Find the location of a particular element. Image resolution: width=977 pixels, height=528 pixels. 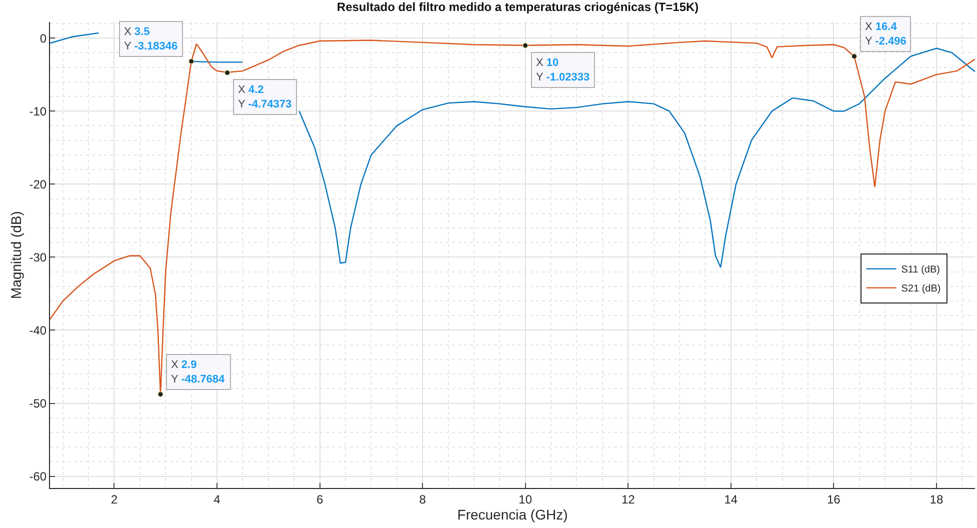

annotation: X 3.5 Y -3.18346 is located at coordinates (151, 39).